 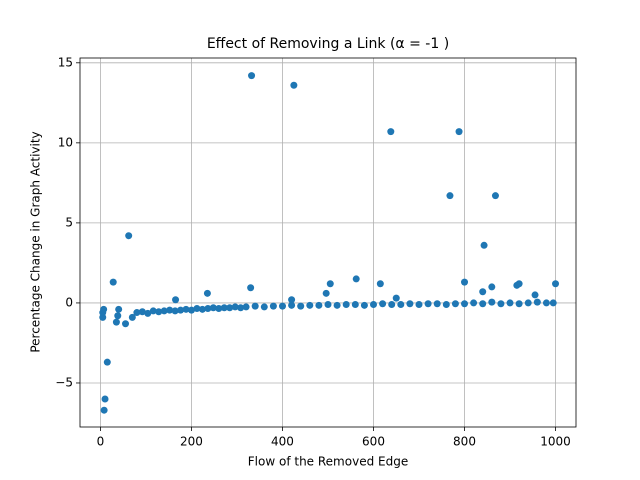 What do you see at coordinates (69, 302) in the screenshot?
I see `y-tick-label: 0` at bounding box center [69, 302].